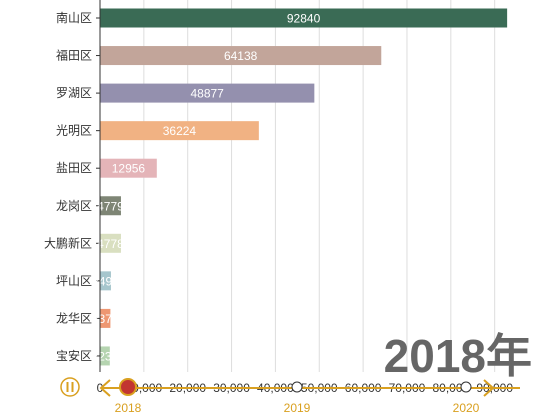 This screenshot has height=420, width=550. I want to click on value-label: 4779, so click(110, 206).